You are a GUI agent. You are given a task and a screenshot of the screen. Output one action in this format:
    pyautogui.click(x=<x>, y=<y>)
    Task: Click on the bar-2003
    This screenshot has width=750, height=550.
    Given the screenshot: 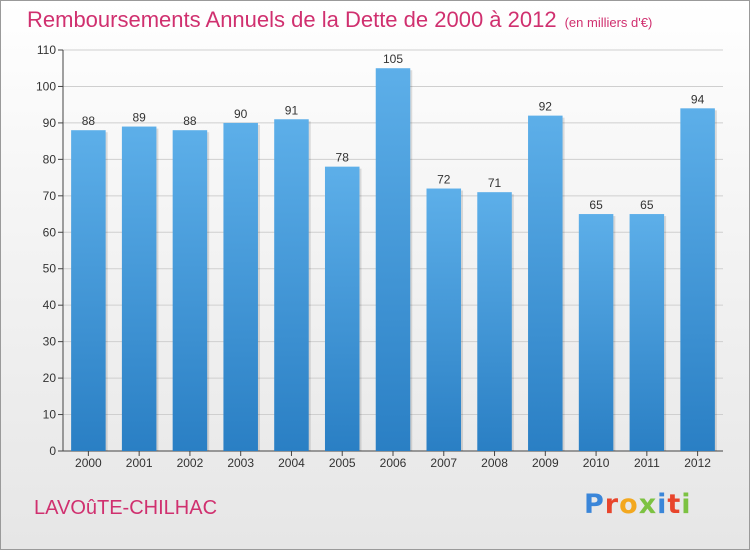 What is the action you would take?
    pyautogui.click(x=240, y=286)
    